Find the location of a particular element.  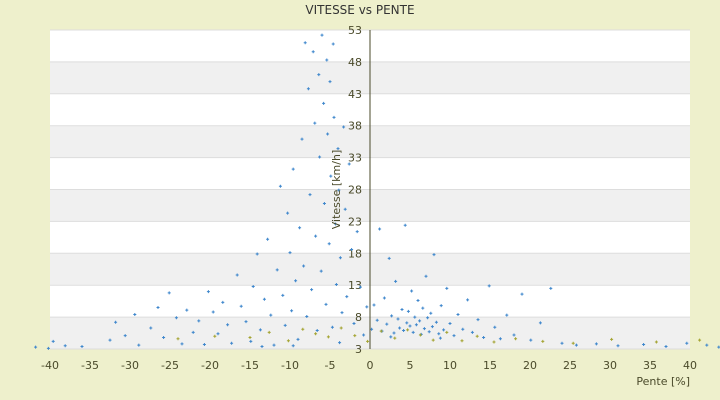

x-tick-label: -35 is located at coordinates (90, 365).